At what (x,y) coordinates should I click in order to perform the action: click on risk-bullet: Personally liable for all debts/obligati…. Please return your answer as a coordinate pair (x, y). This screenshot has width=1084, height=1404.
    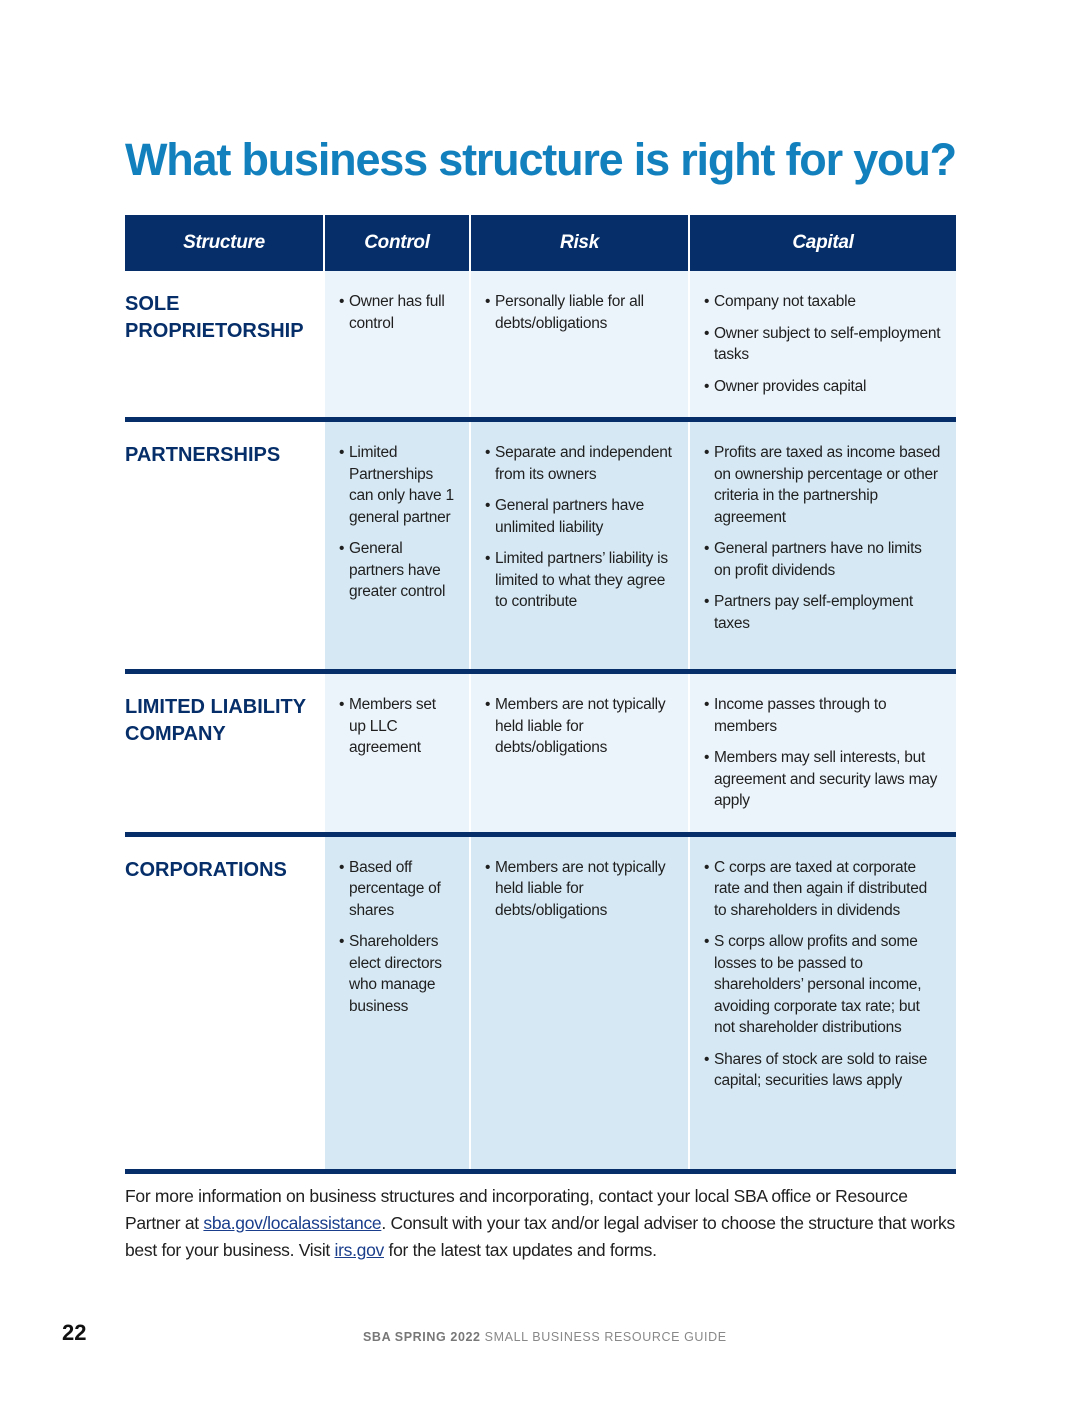
    Looking at the image, I should click on (579, 312).